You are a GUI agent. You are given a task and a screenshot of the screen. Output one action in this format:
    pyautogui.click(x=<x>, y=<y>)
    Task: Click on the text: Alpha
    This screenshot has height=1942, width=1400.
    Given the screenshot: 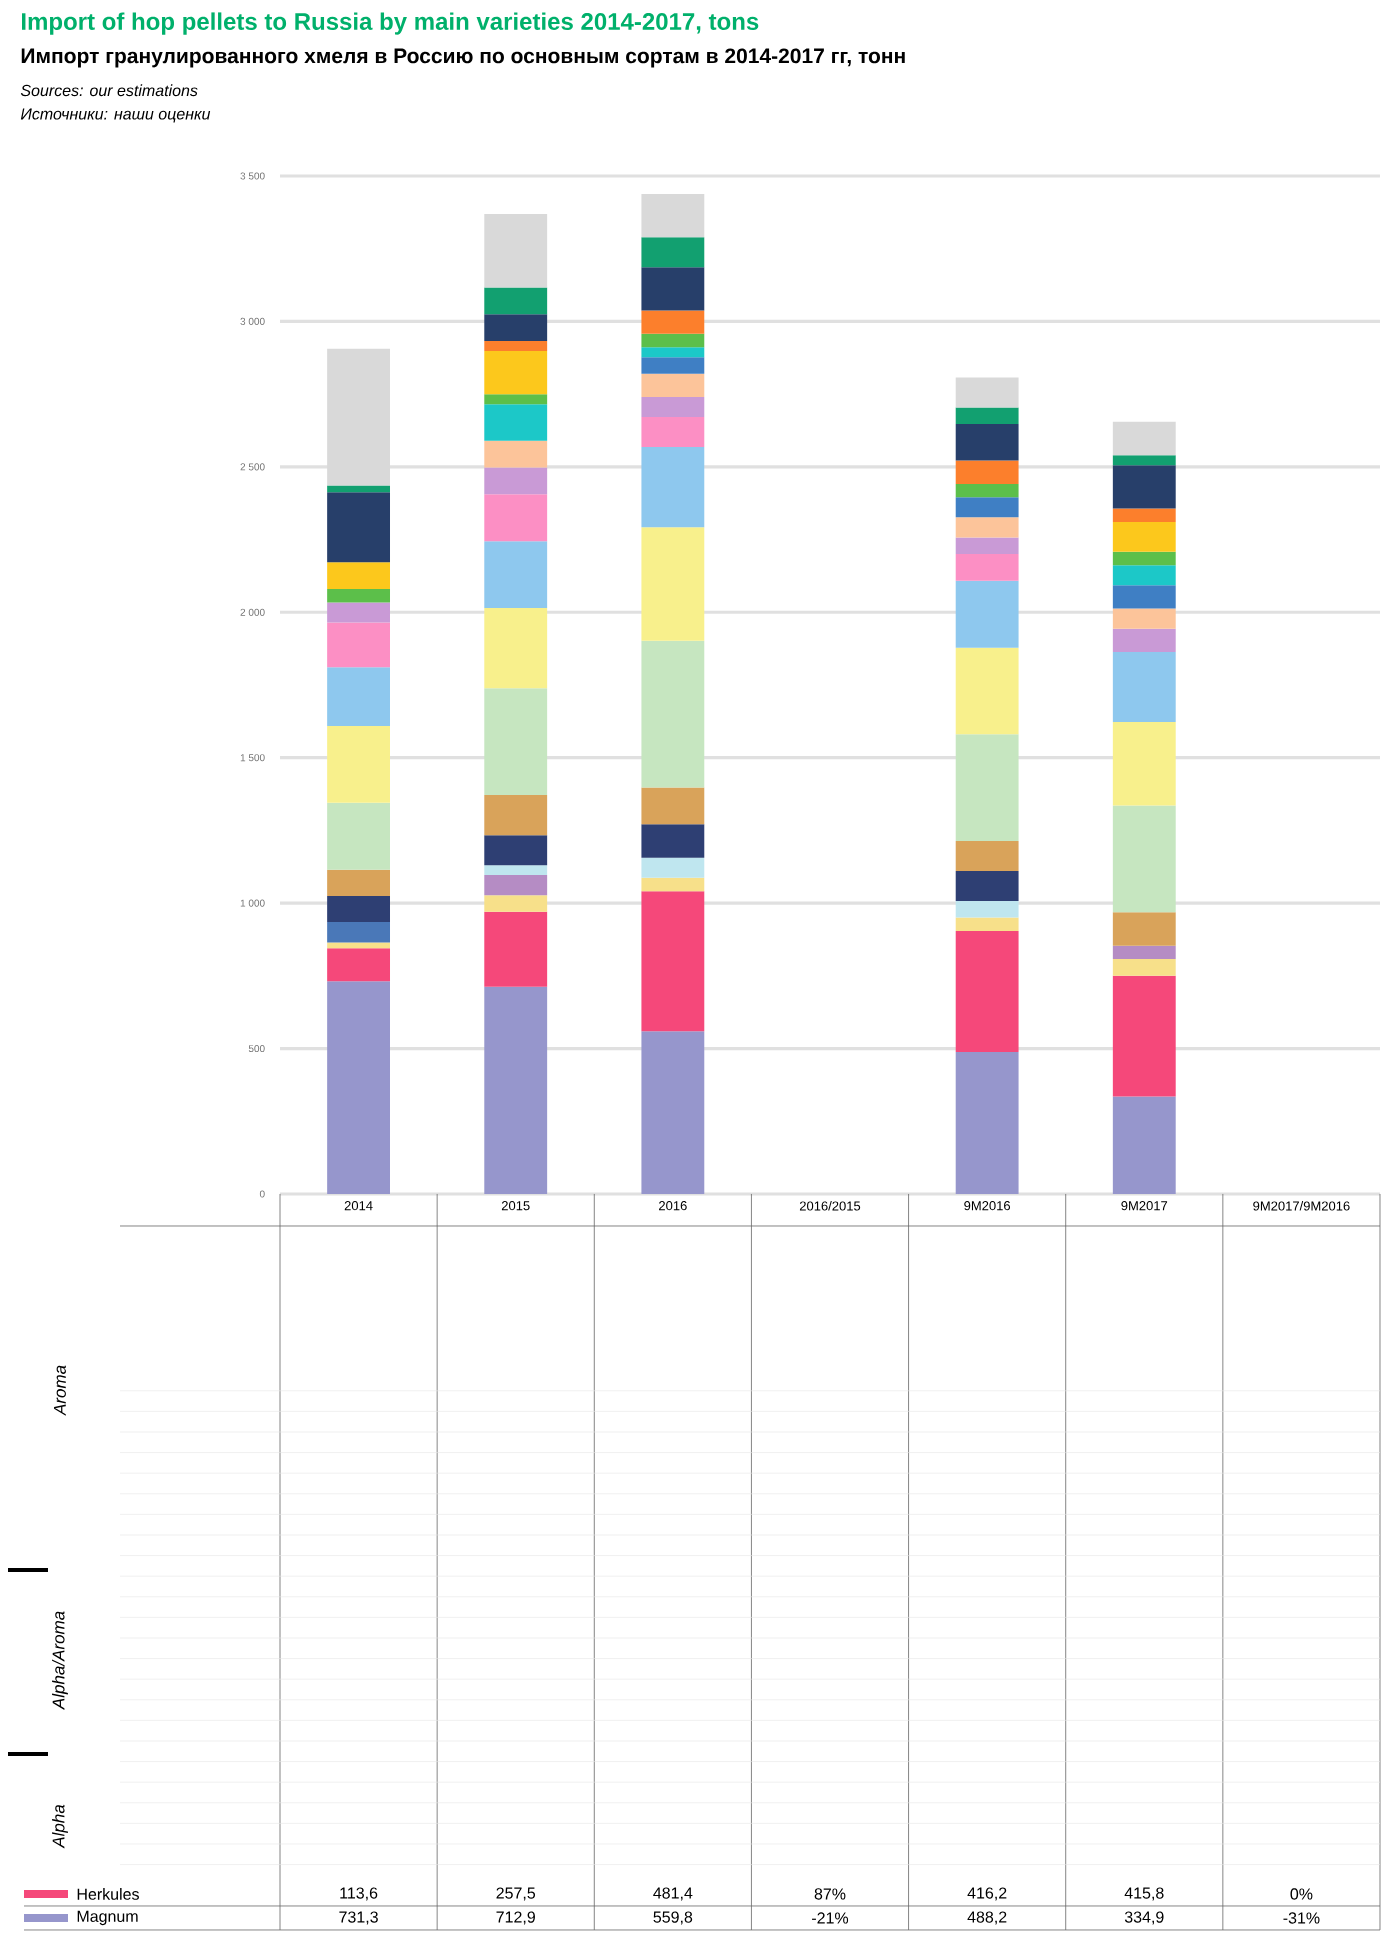 What is the action you would take?
    pyautogui.click(x=60, y=1826)
    